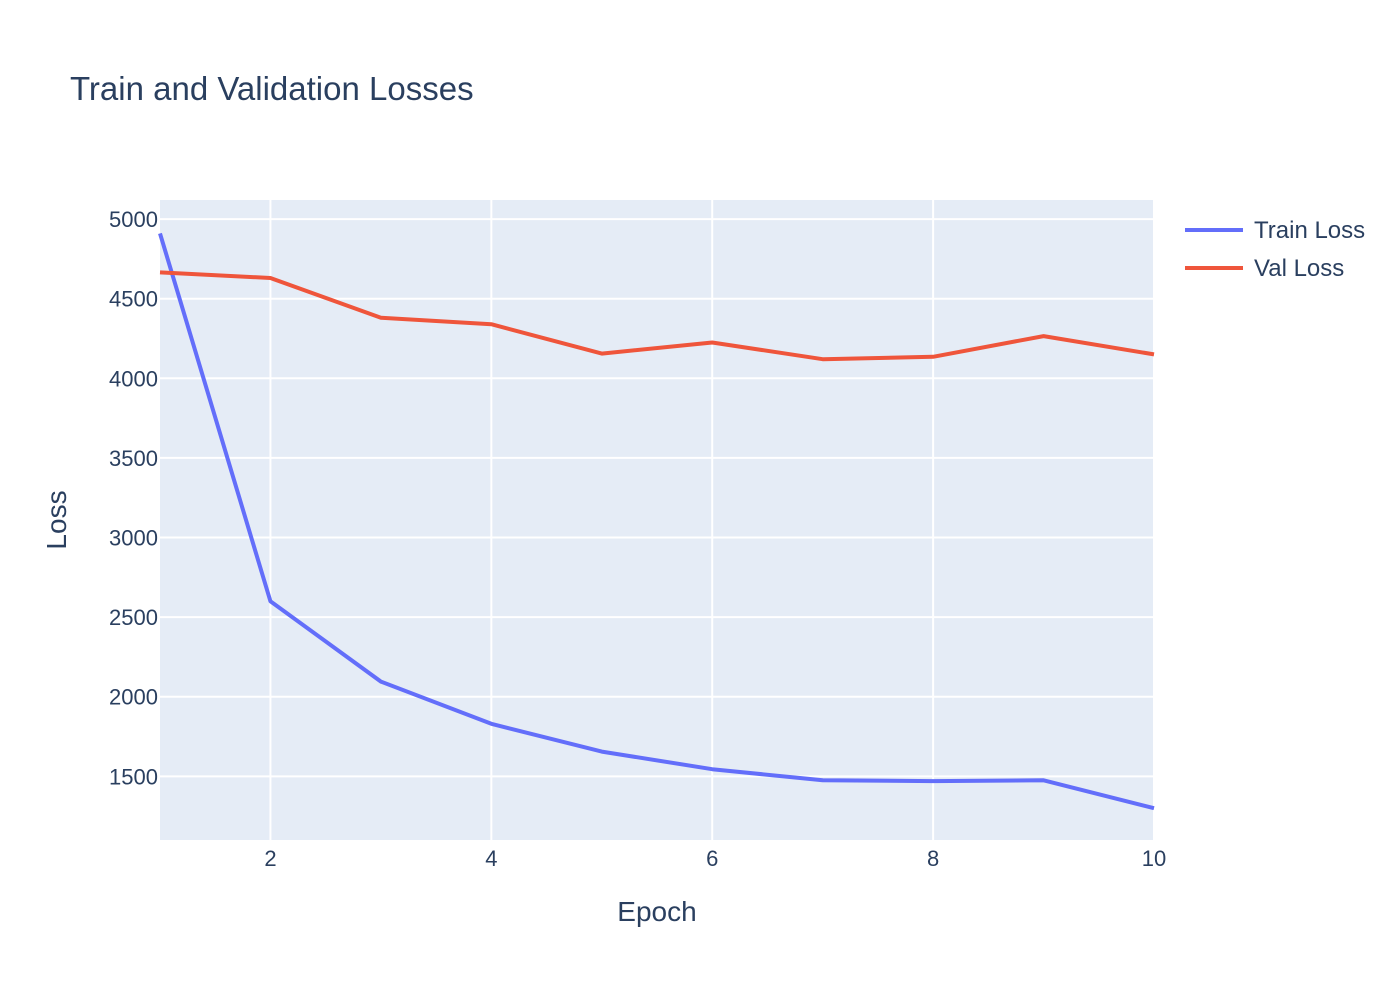 The height and width of the screenshot is (1000, 1400). Describe the element at coordinates (133, 378) in the screenshot. I see `y-tick-label: 4000` at that location.